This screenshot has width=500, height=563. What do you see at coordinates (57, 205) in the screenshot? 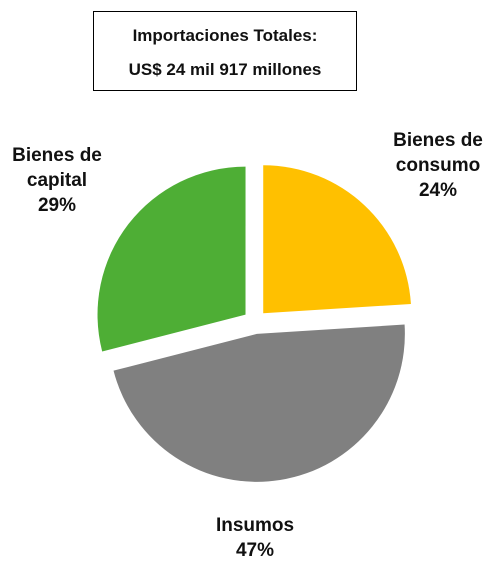
I see `value-label: 29%` at bounding box center [57, 205].